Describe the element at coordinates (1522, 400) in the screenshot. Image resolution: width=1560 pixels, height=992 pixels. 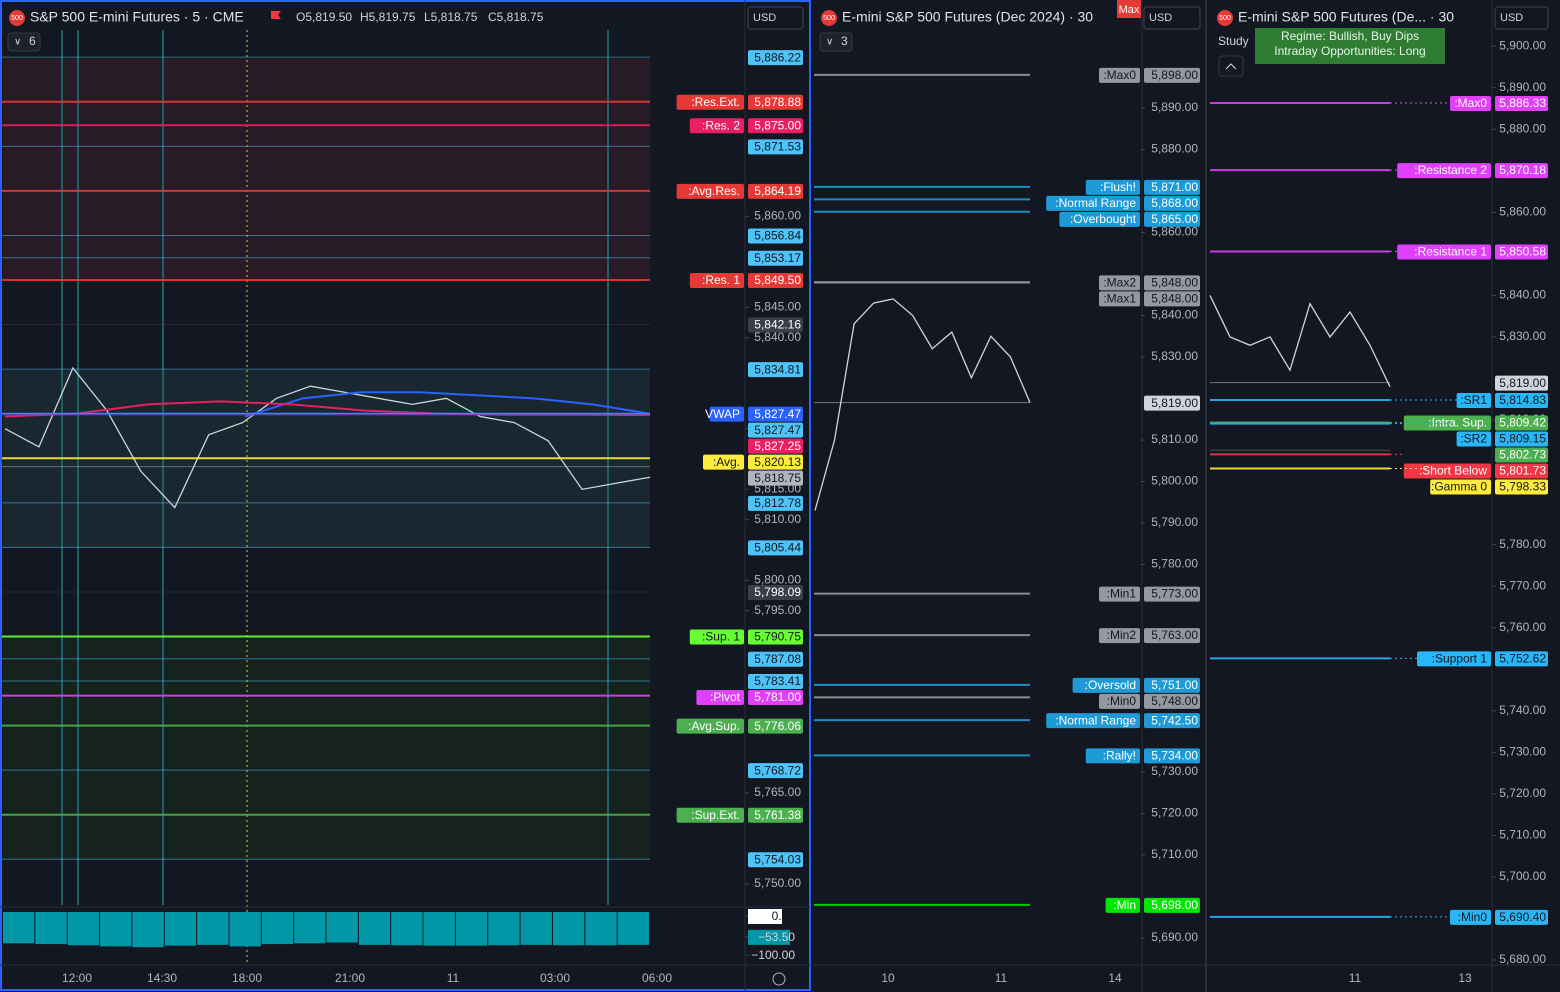
I see `price-box-label: 5,814.83` at that location.